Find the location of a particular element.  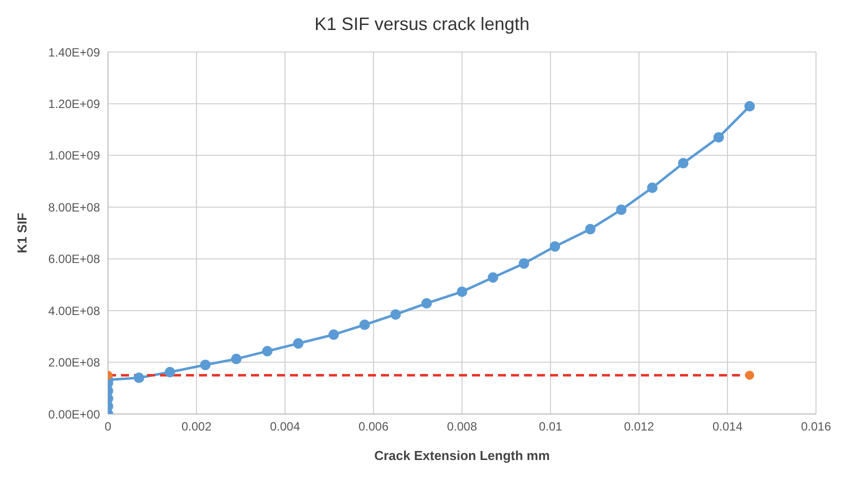

x-axis-title: Crack Extension Length mm is located at coordinates (462, 455).